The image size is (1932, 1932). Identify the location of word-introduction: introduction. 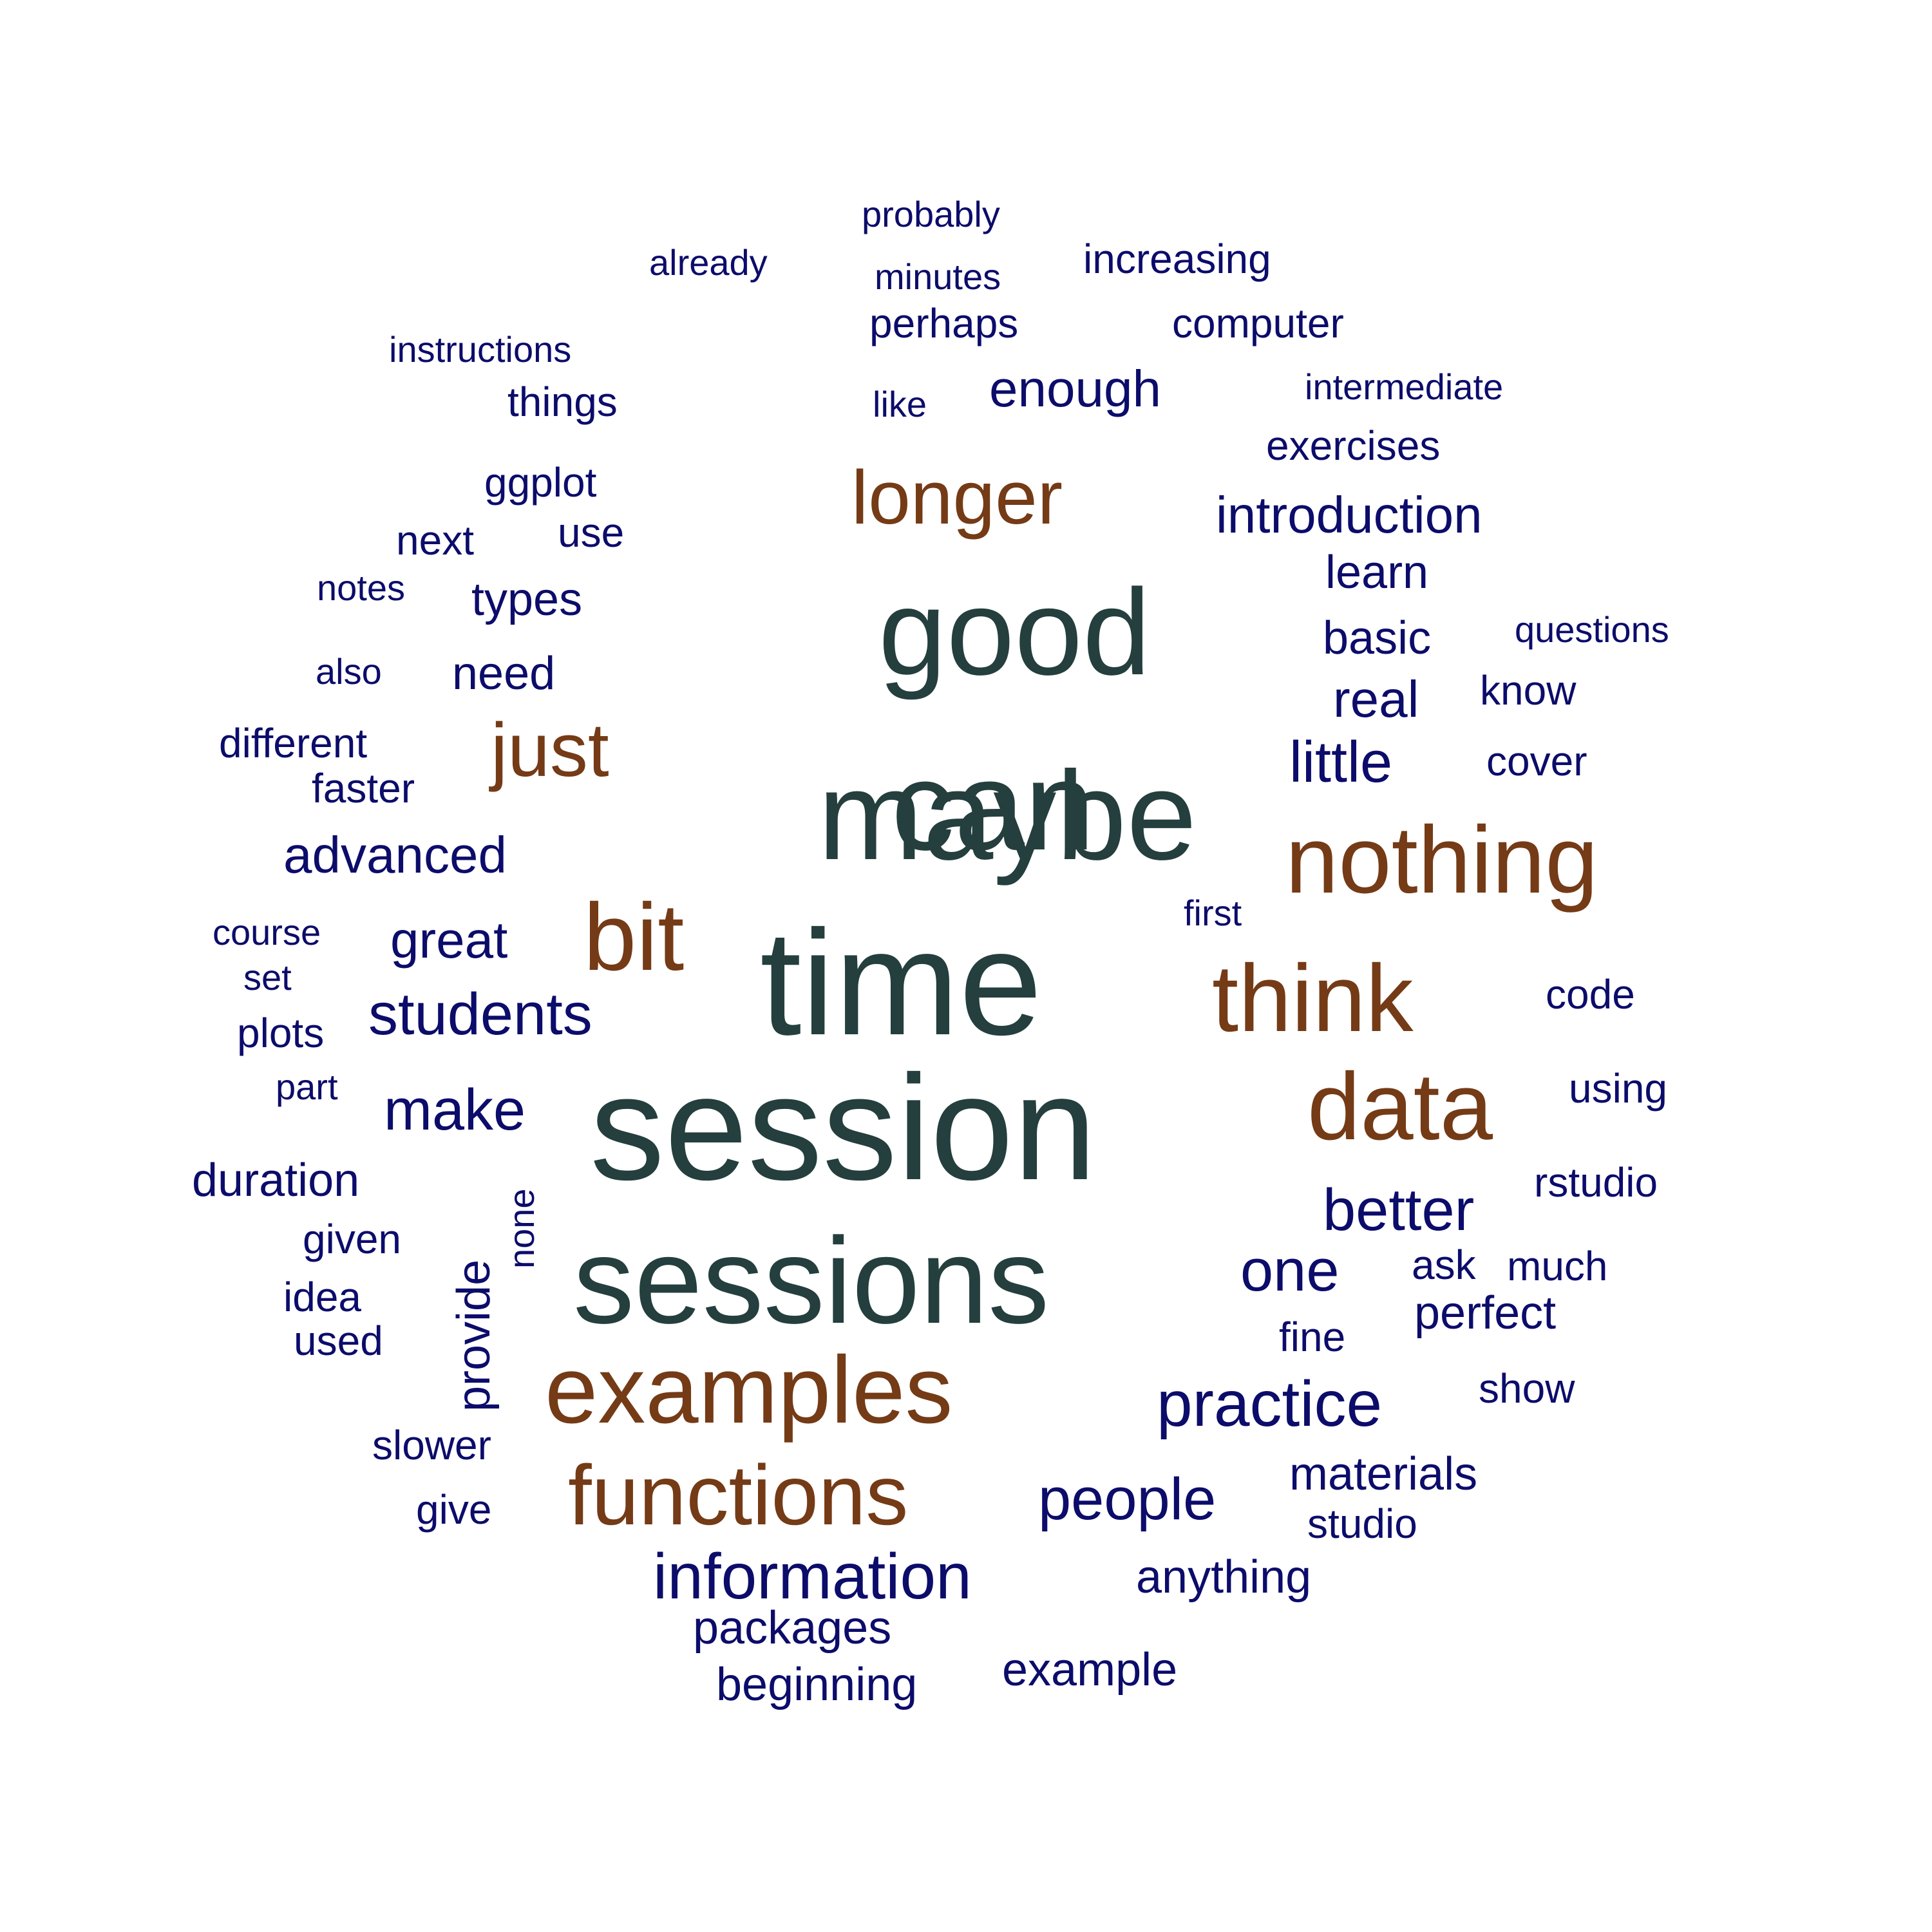
(1349, 515).